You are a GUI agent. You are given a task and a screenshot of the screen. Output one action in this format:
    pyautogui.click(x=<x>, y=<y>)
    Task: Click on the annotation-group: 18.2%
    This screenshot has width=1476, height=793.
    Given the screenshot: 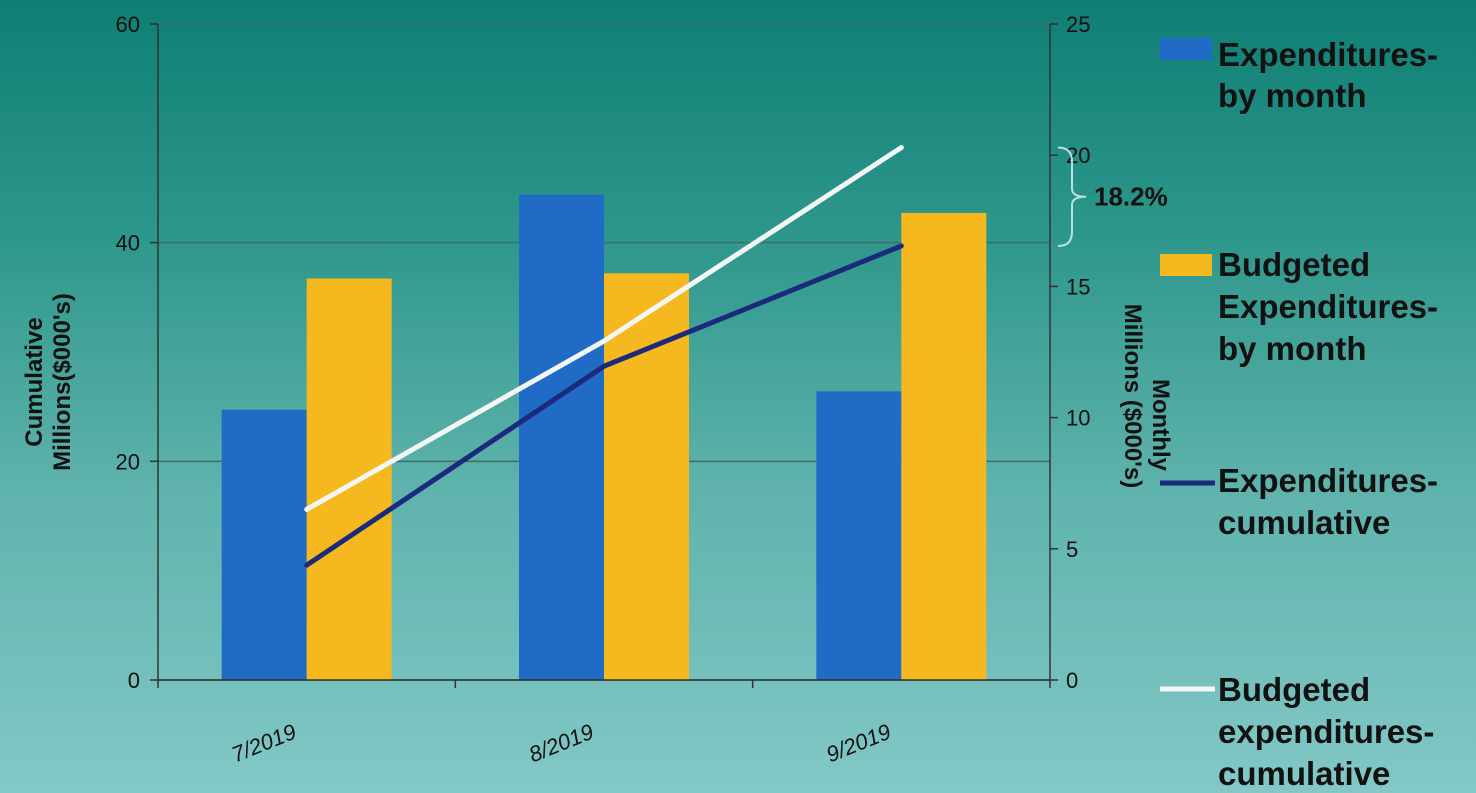 What is the action you would take?
    pyautogui.click(x=1112, y=196)
    